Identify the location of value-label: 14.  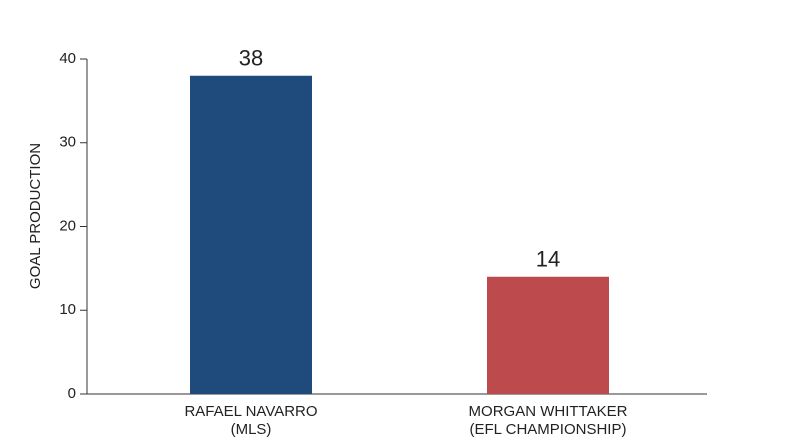
(548, 259).